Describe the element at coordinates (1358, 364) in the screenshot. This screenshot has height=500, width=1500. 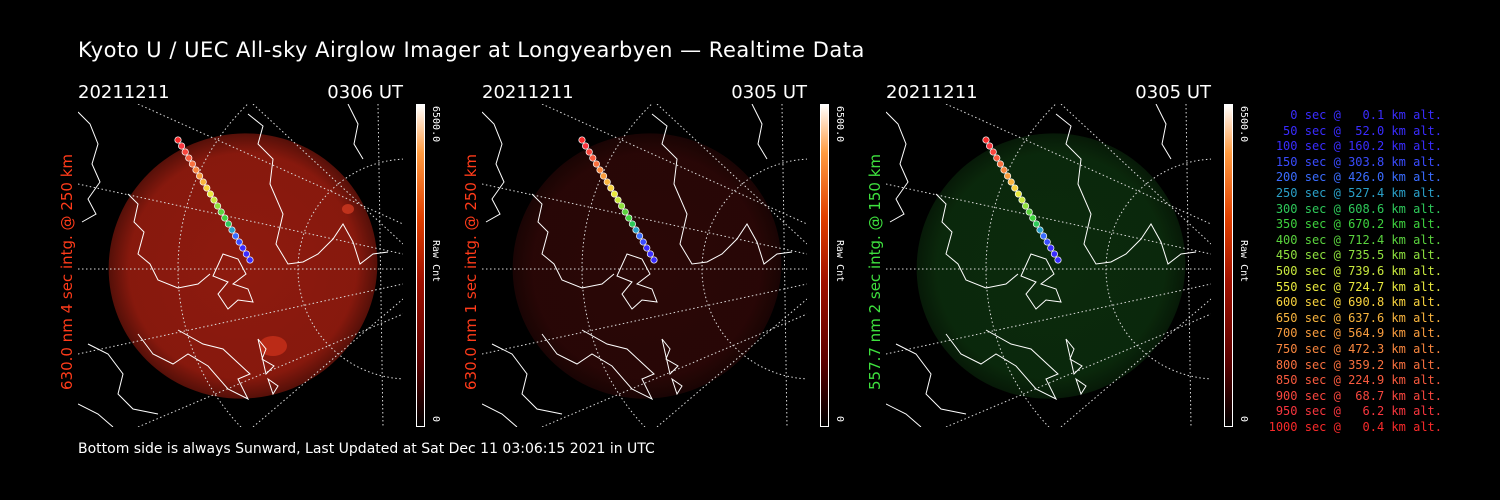
I see `legend-entry: 800 sec @ 359.2 km alt.` at that location.